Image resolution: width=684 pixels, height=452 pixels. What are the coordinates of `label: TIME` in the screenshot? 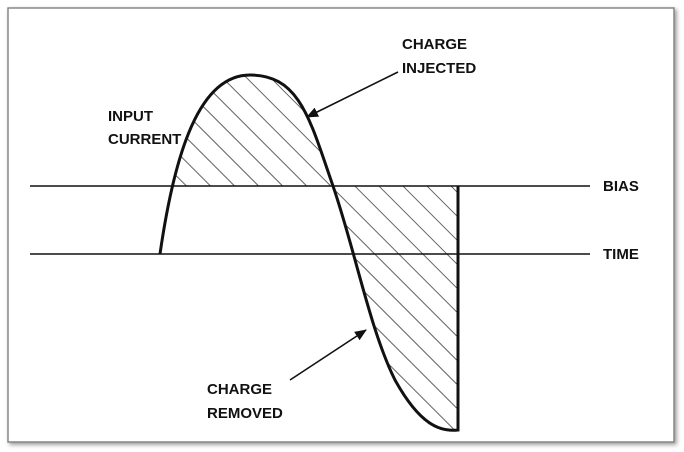 It's located at (621, 254).